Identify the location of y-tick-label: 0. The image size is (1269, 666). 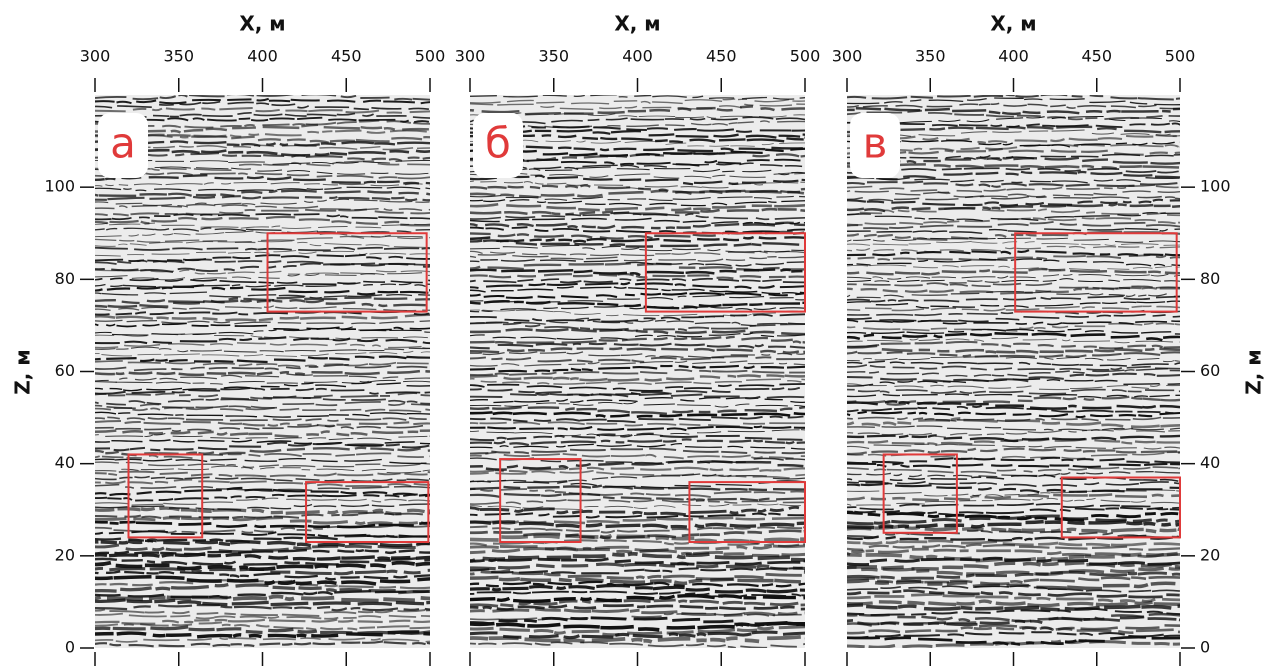
(1205, 647).